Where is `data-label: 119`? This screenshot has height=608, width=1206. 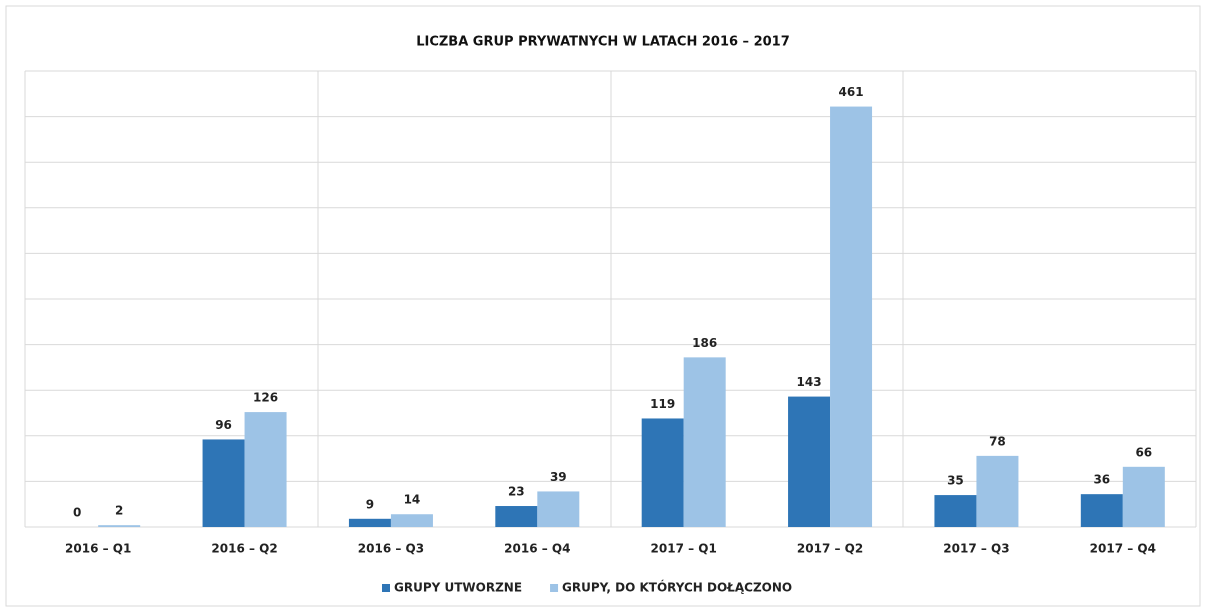
data-label: 119 is located at coordinates (662, 404).